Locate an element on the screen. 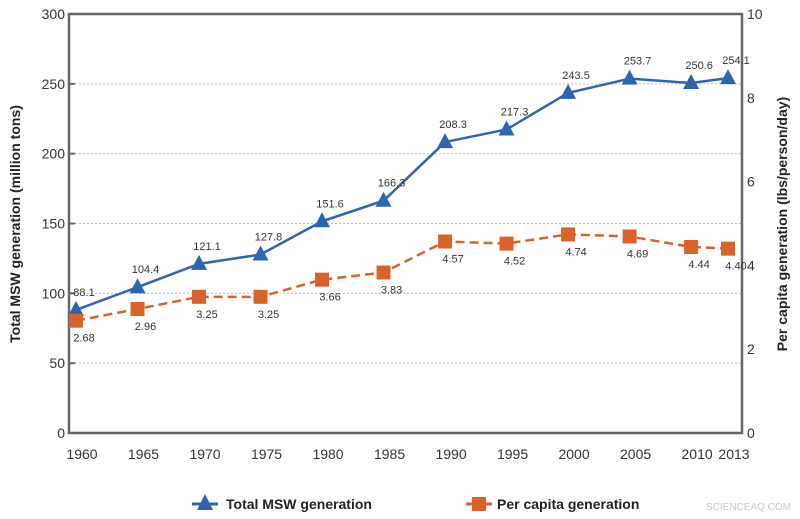 The image size is (800, 519). x-tick-label: 1965 is located at coordinates (143, 454).